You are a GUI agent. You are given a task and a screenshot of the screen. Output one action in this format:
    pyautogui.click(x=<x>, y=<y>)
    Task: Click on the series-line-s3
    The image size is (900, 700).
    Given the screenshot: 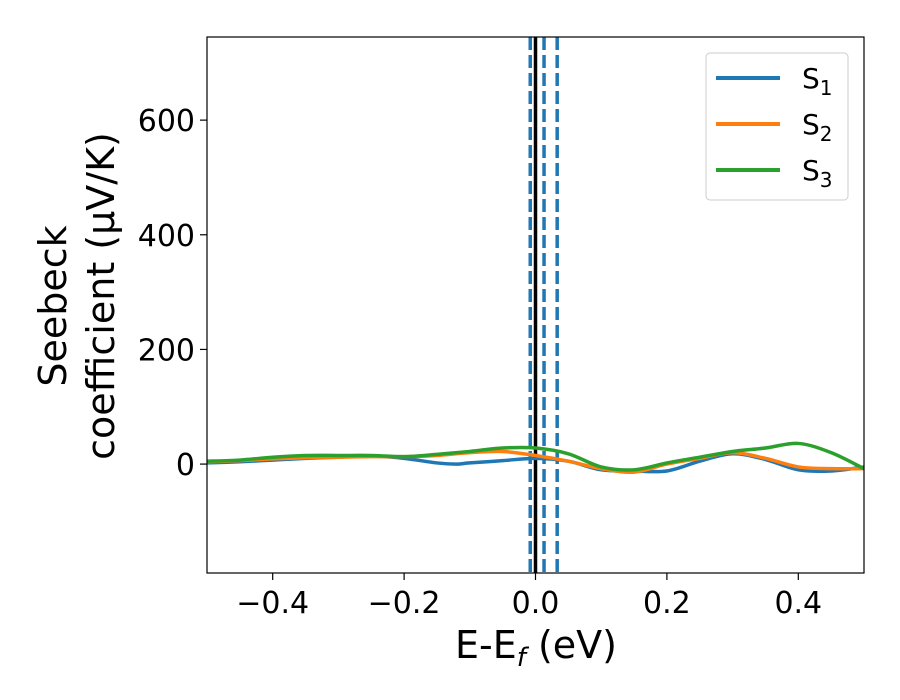 What is the action you would take?
    pyautogui.click(x=535, y=456)
    